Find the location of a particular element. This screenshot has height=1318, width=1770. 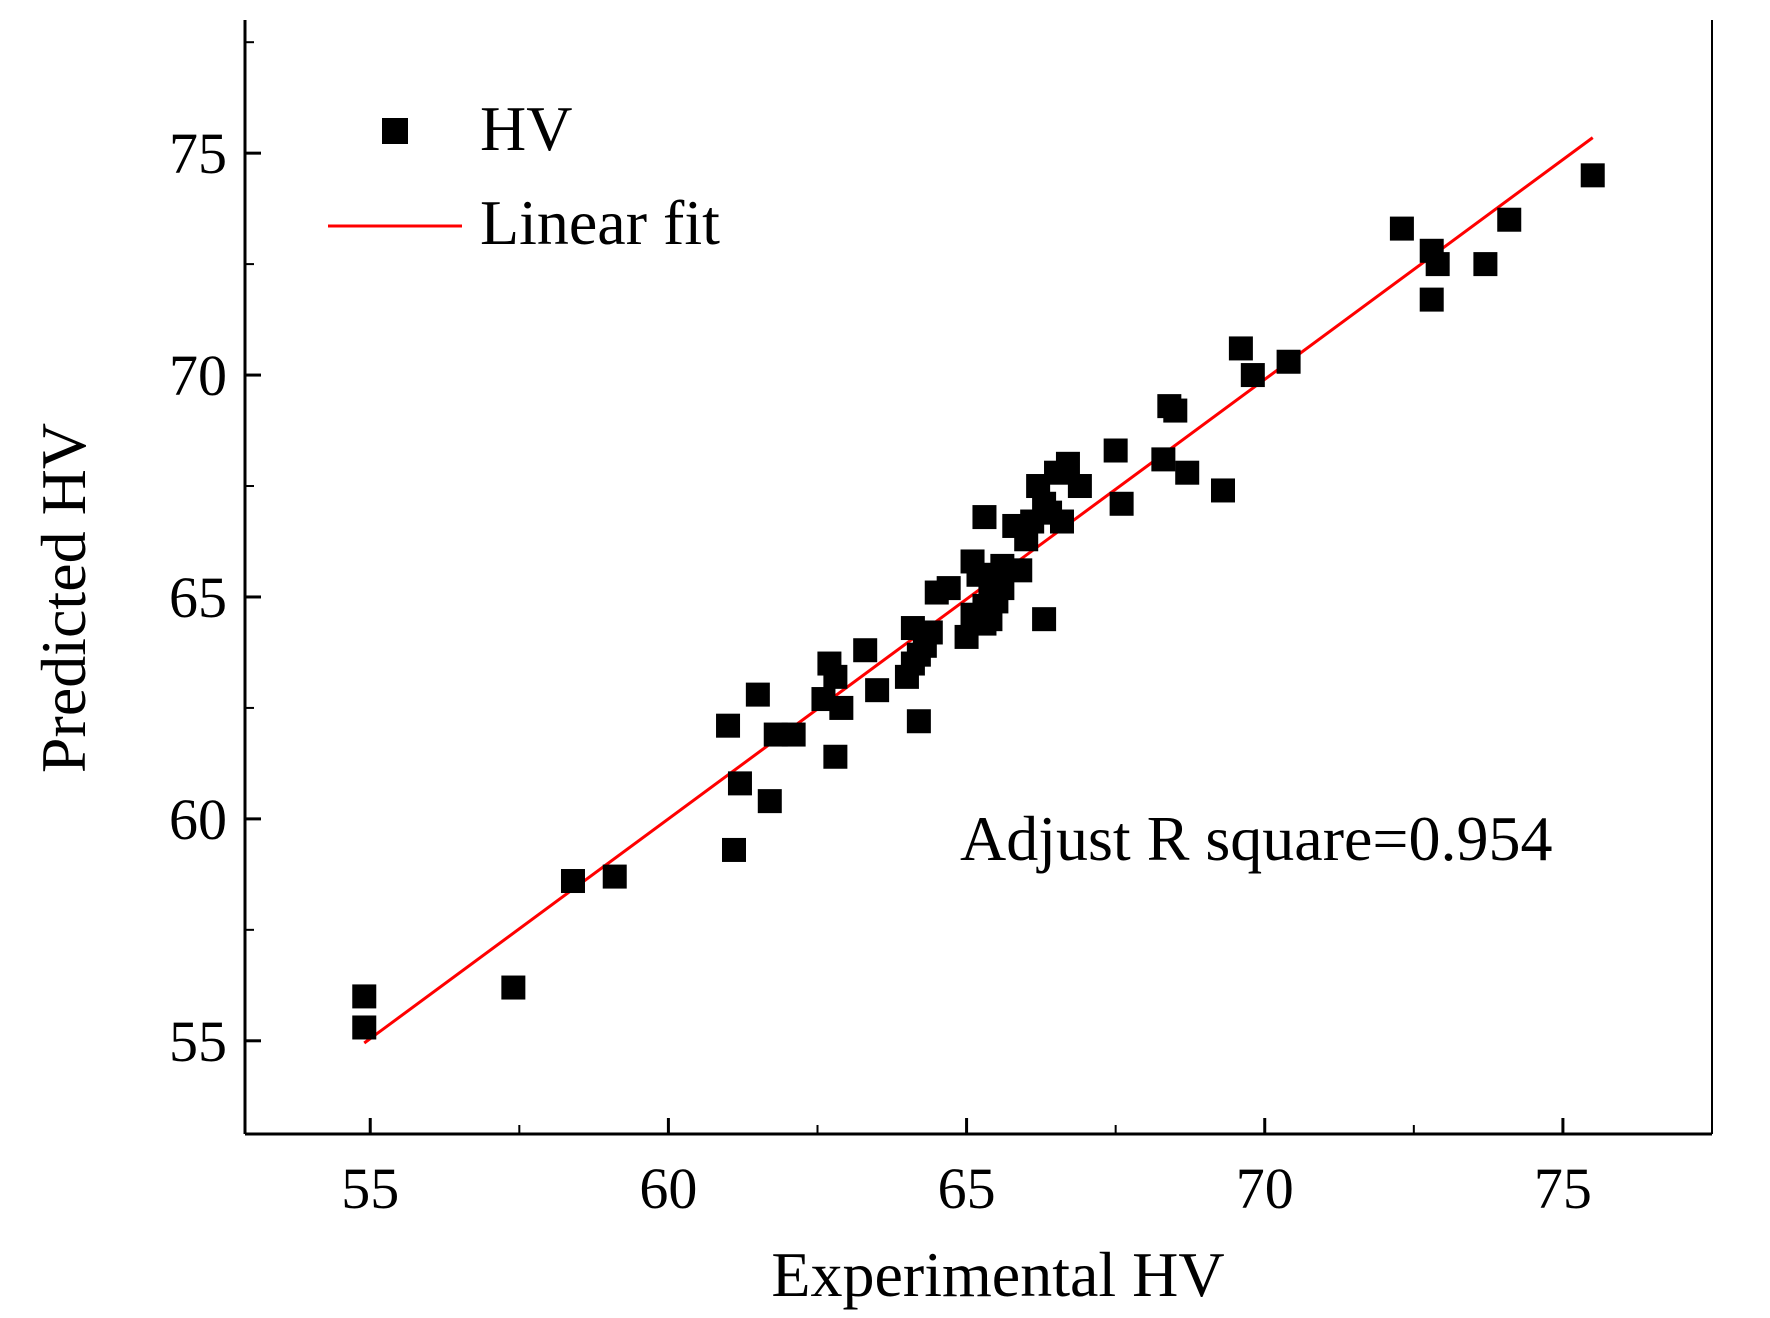

x-tick-label: 75 is located at coordinates (1563, 1188).